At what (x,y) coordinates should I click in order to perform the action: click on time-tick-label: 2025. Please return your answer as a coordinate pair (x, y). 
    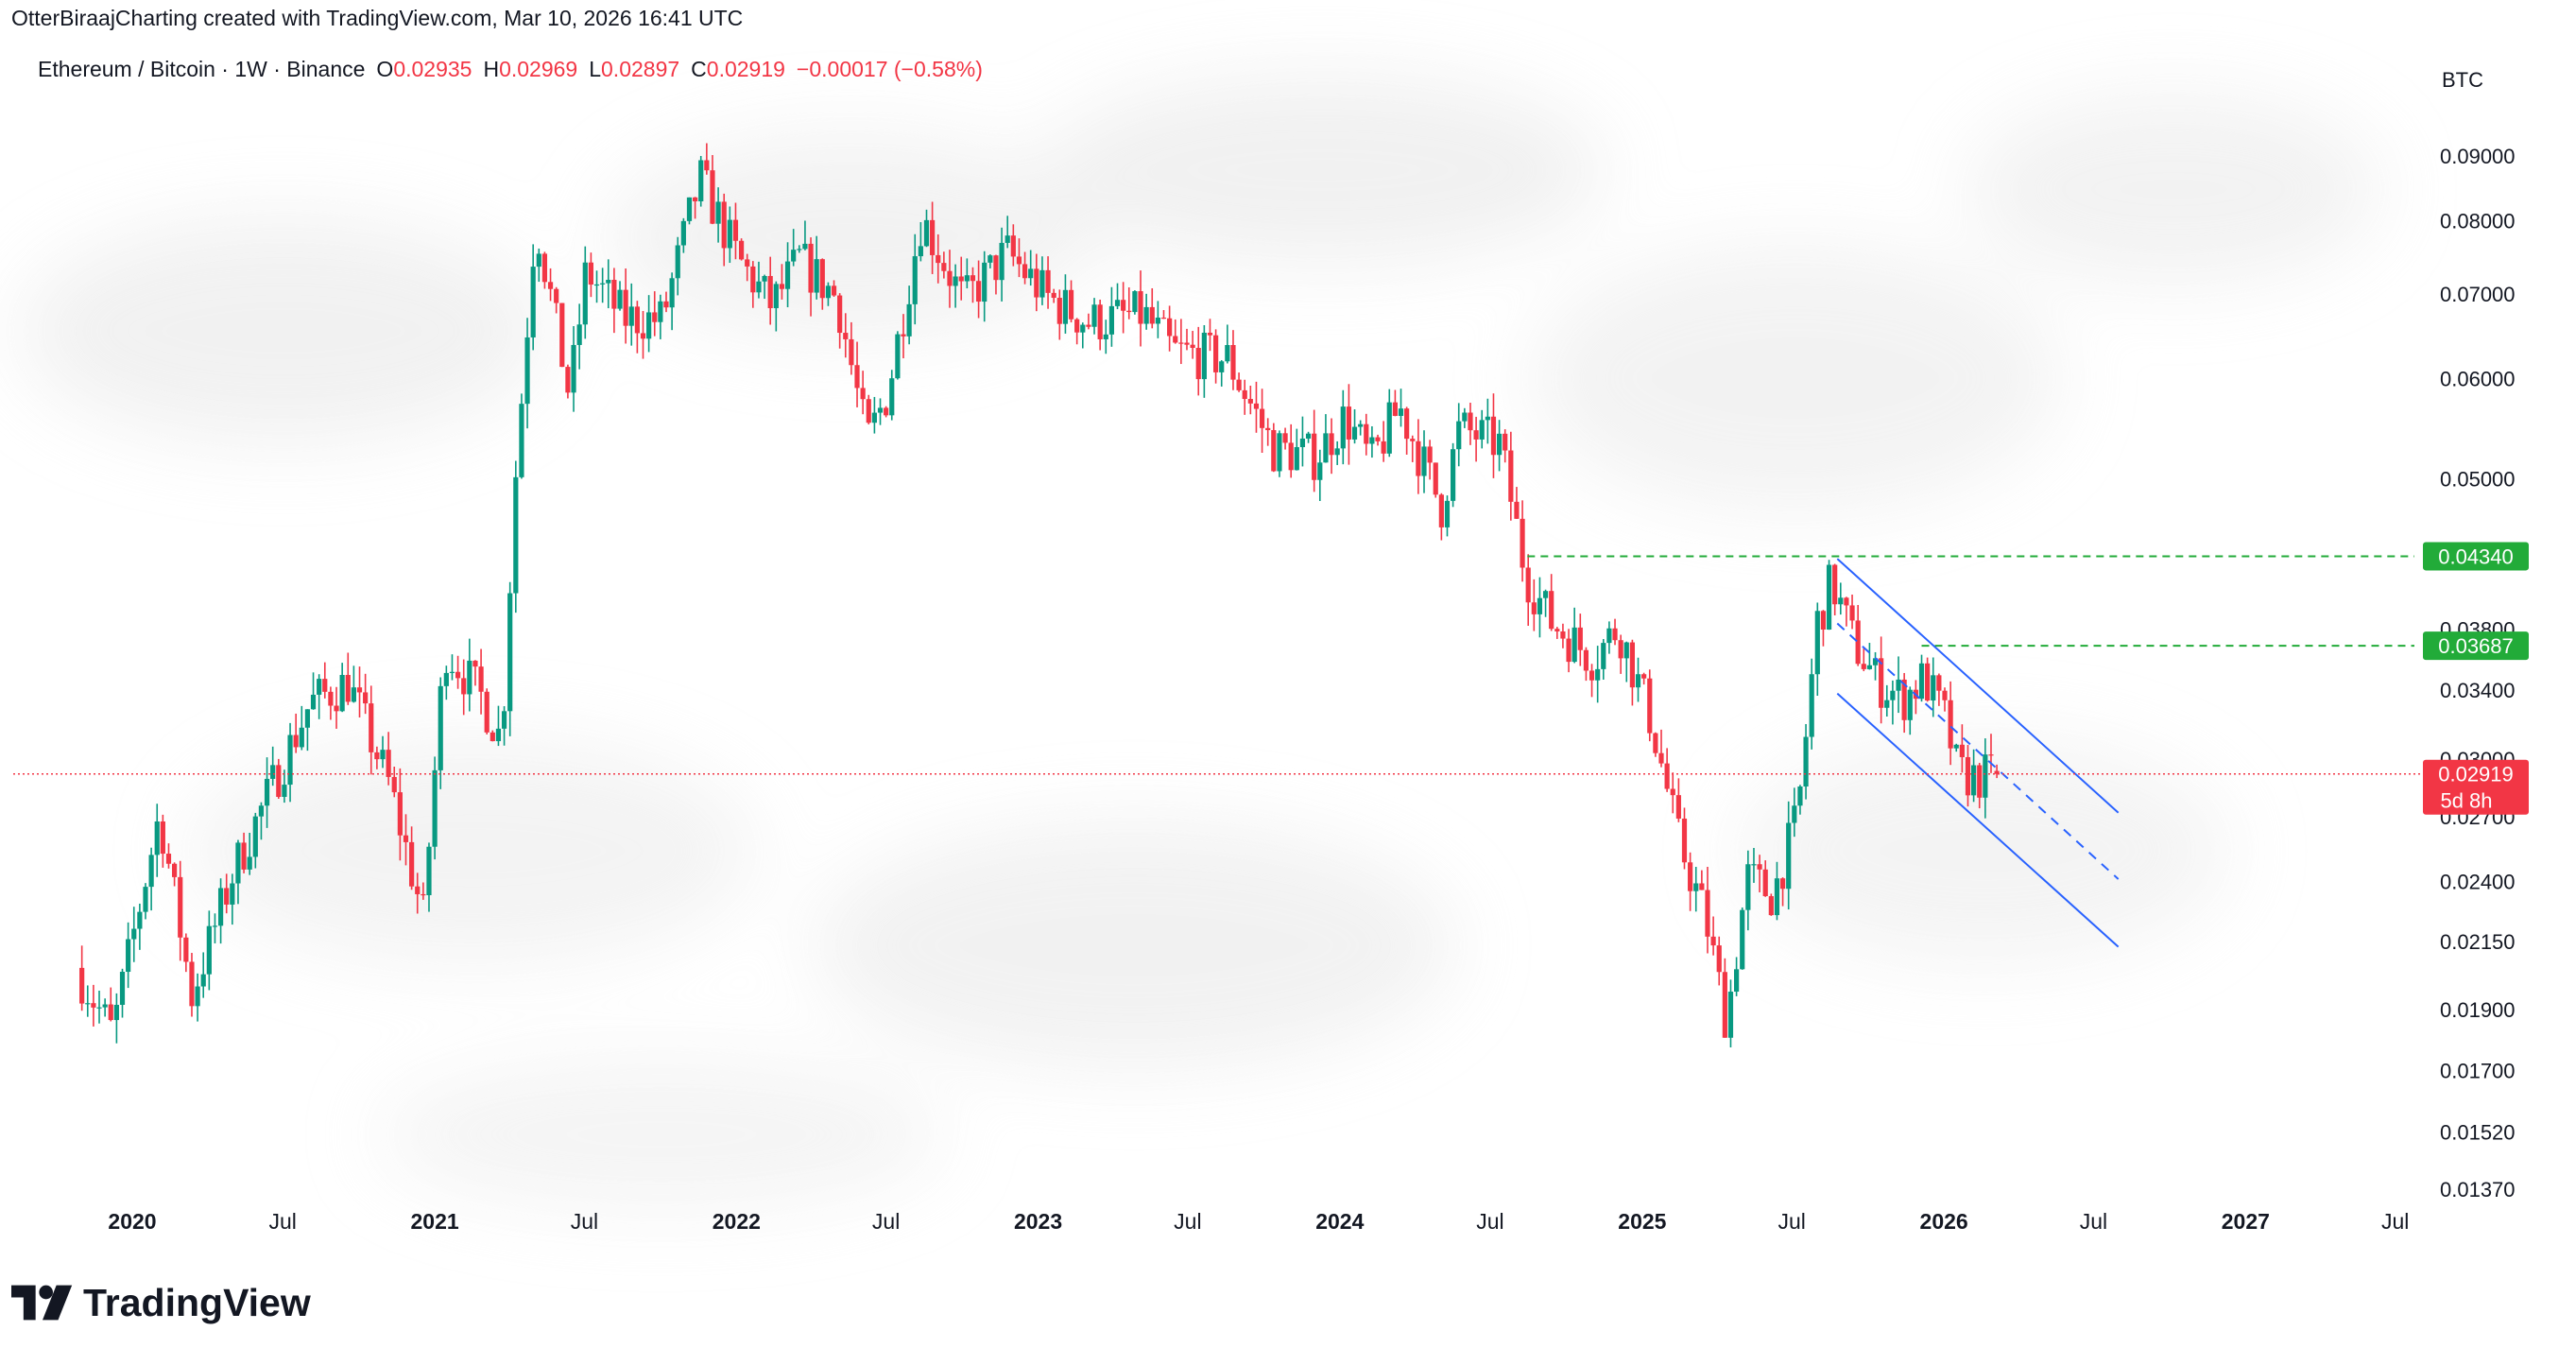
    Looking at the image, I should click on (1642, 1221).